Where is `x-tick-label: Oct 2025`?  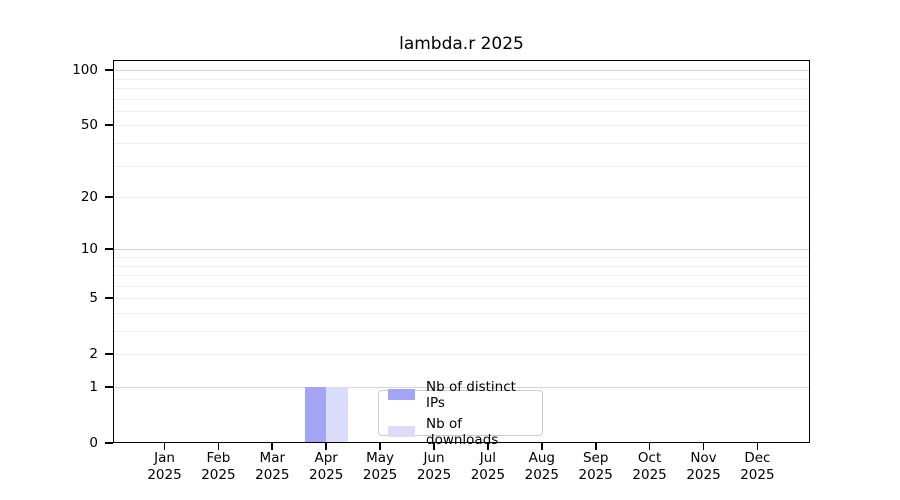
x-tick-label: Oct 2025 is located at coordinates (649, 466).